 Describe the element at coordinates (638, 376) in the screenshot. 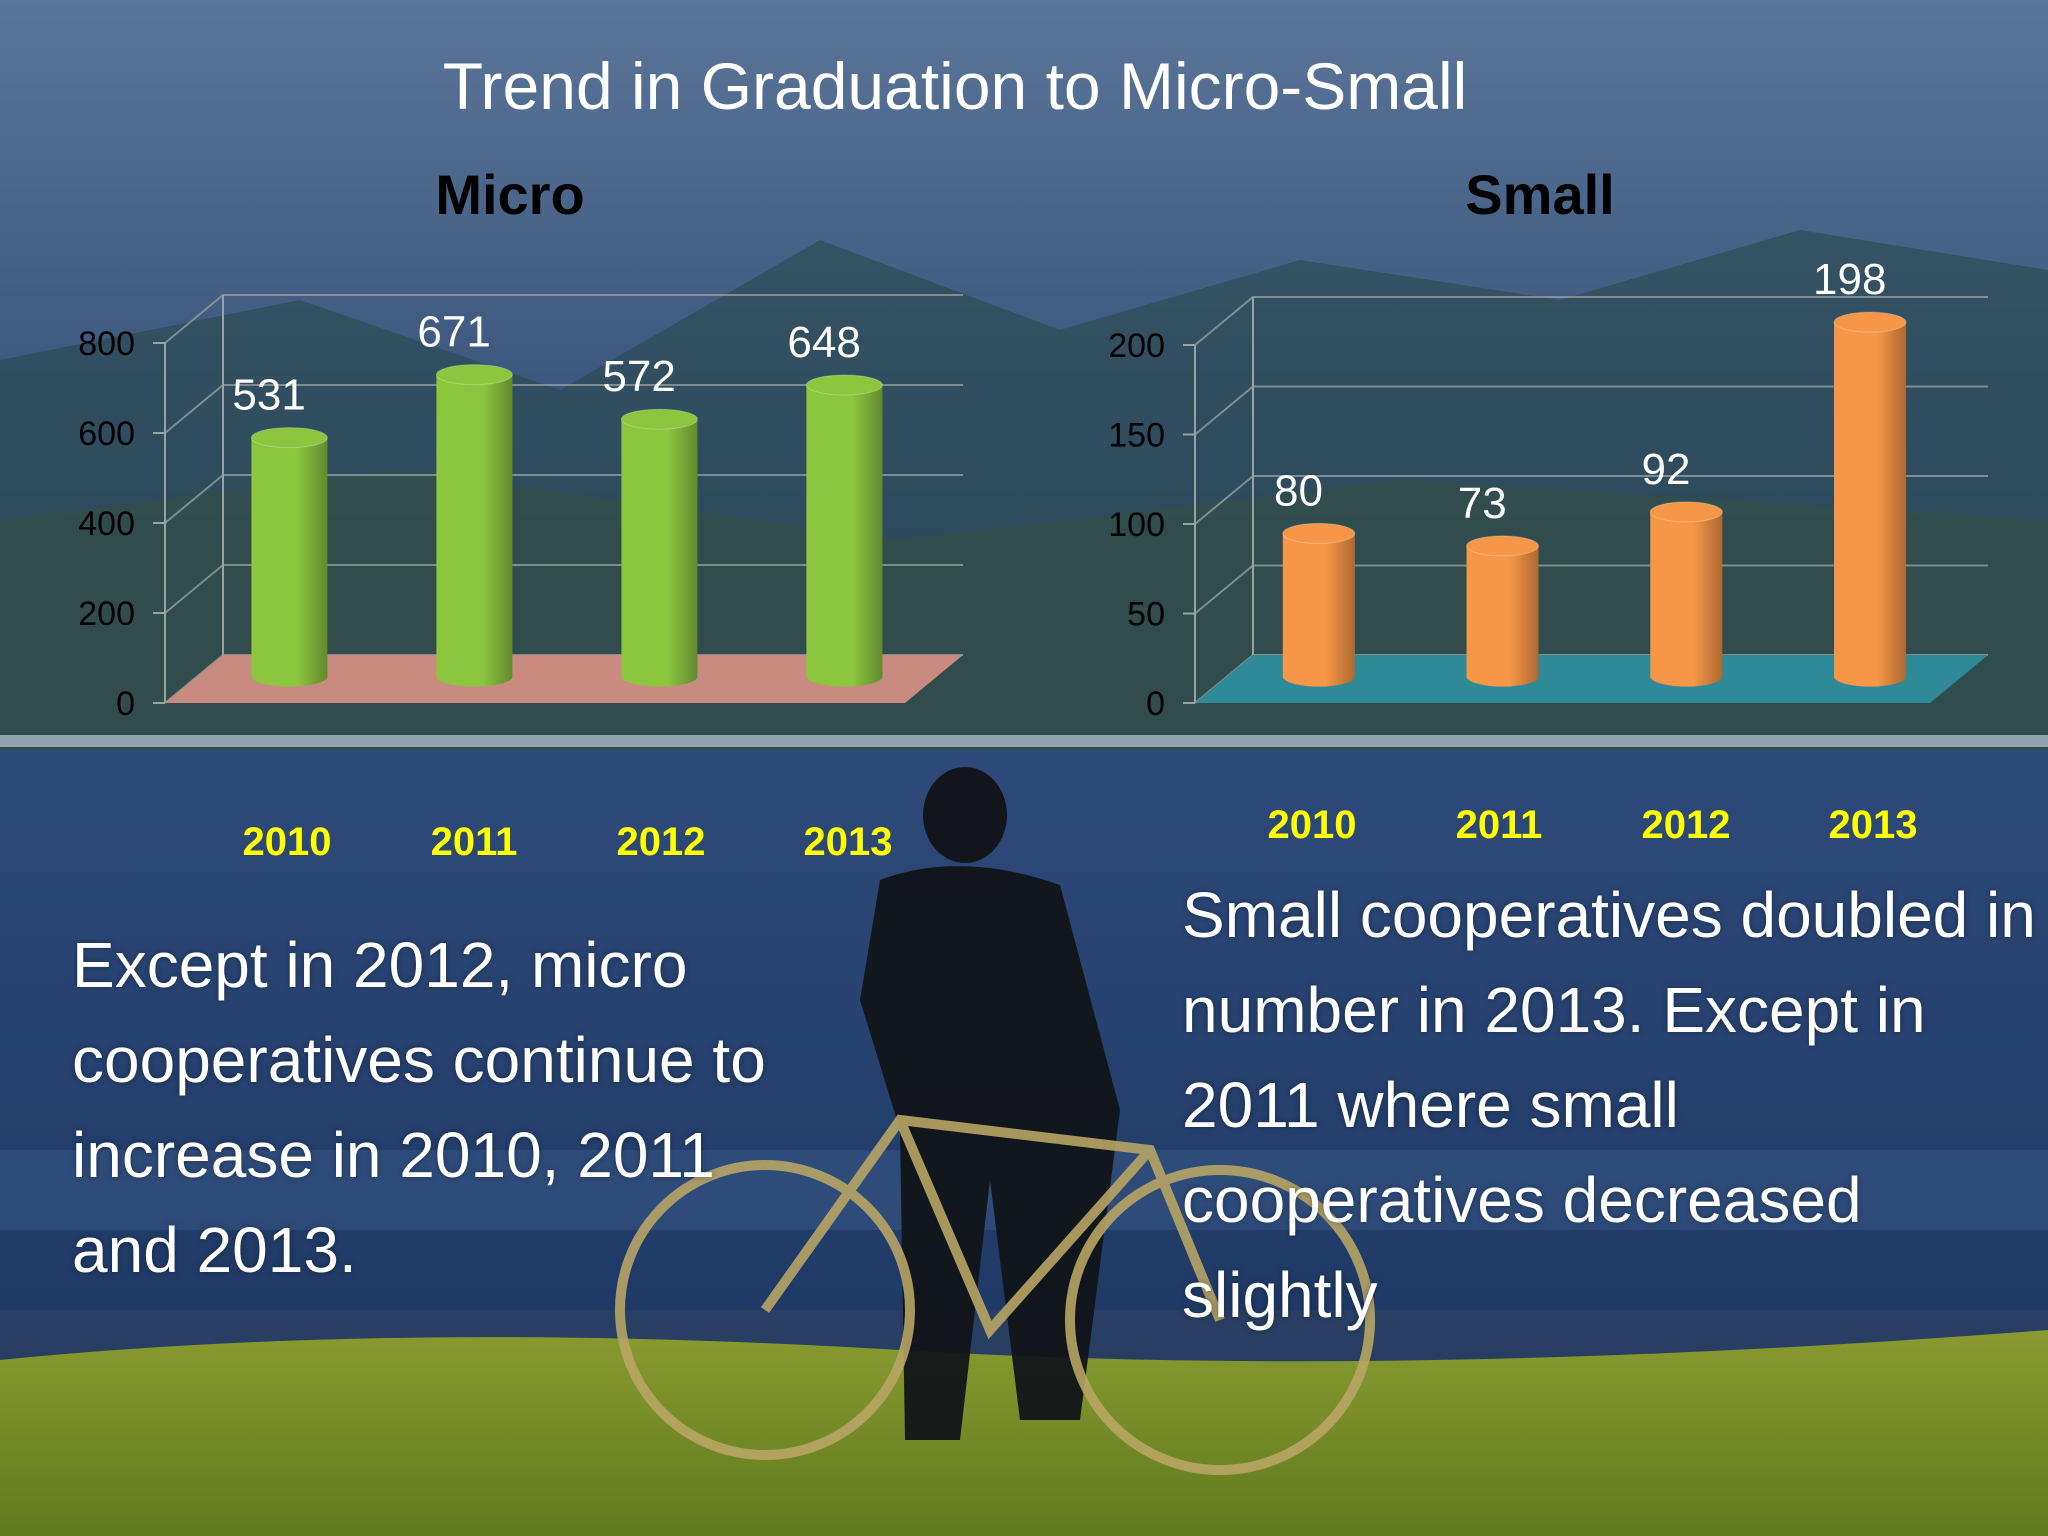

I see `data-label-2012: 572` at that location.